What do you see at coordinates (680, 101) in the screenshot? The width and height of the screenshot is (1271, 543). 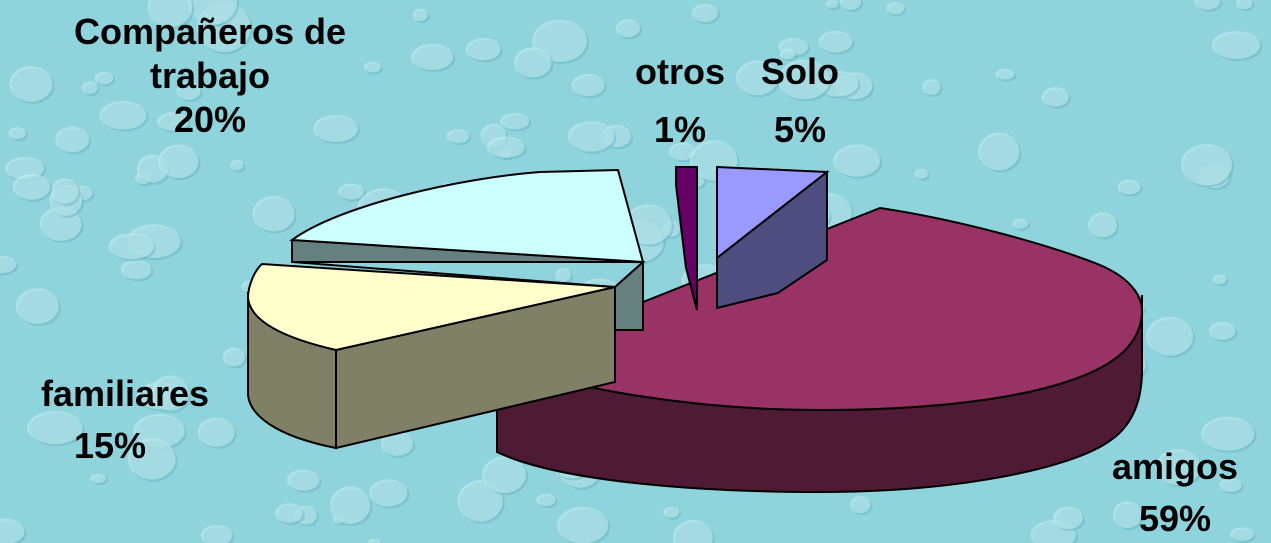 I see `label-otros: otros 1%` at bounding box center [680, 101].